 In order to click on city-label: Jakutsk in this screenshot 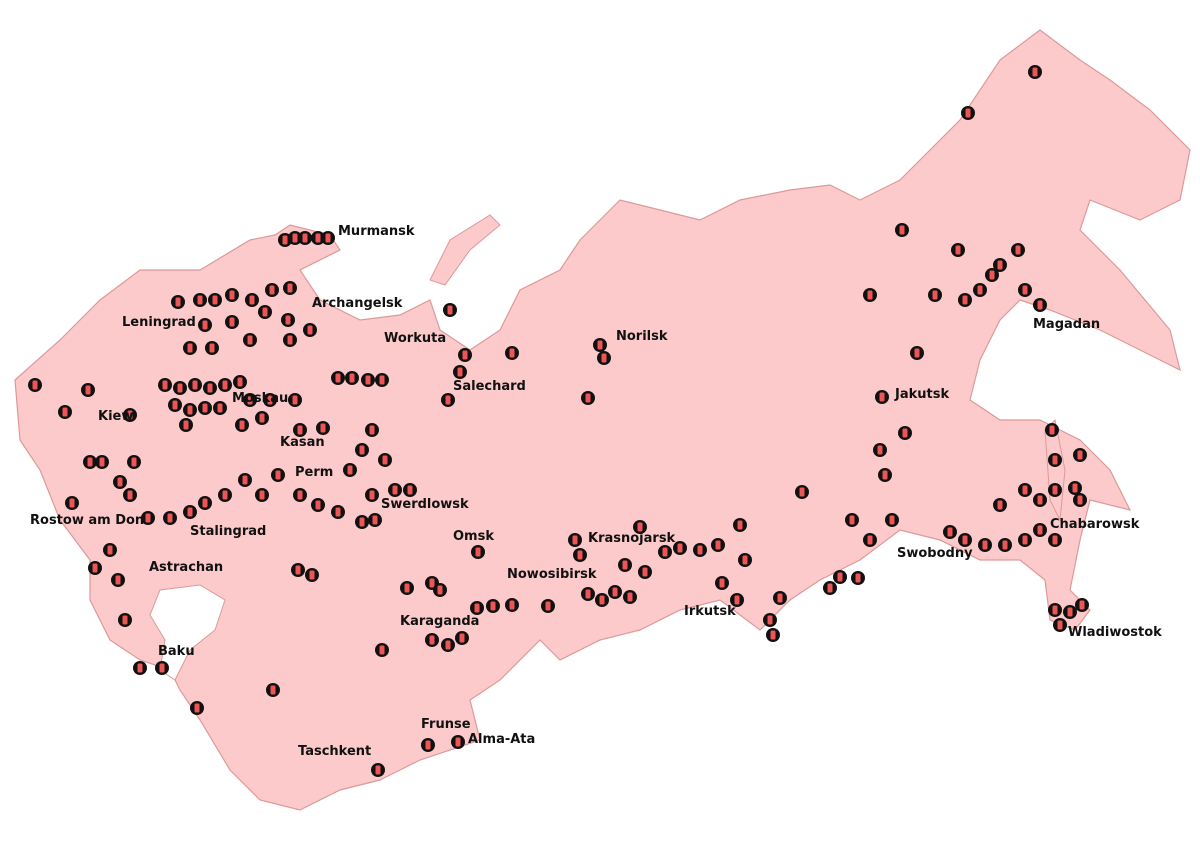, I will do `click(921, 394)`.